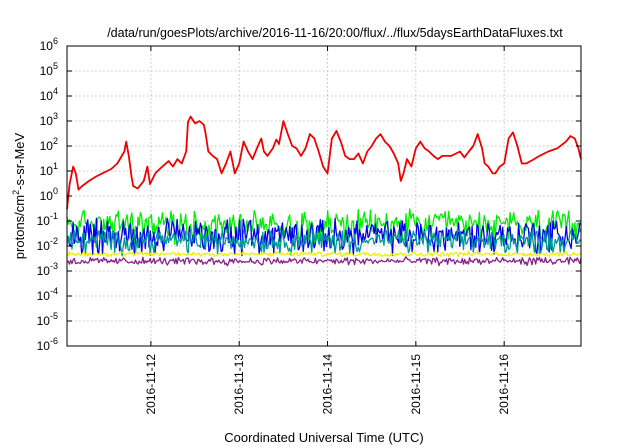  Describe the element at coordinates (47, 269) in the screenshot. I see `y-tick-label: 10⁻³` at that location.